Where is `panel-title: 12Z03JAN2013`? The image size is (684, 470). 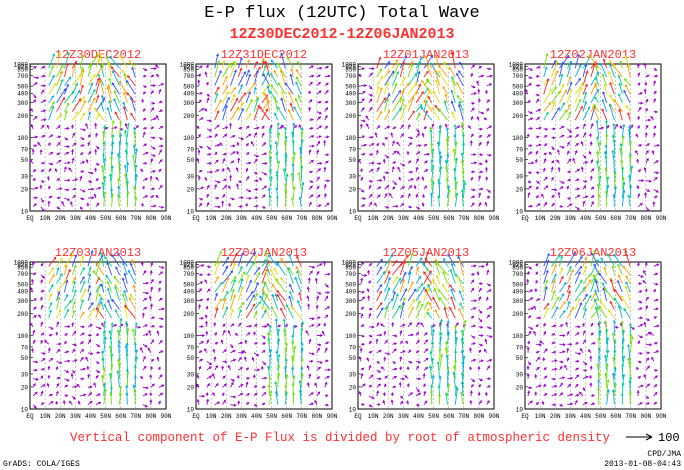
panel-title: 12Z03JAN2013 is located at coordinates (98, 253).